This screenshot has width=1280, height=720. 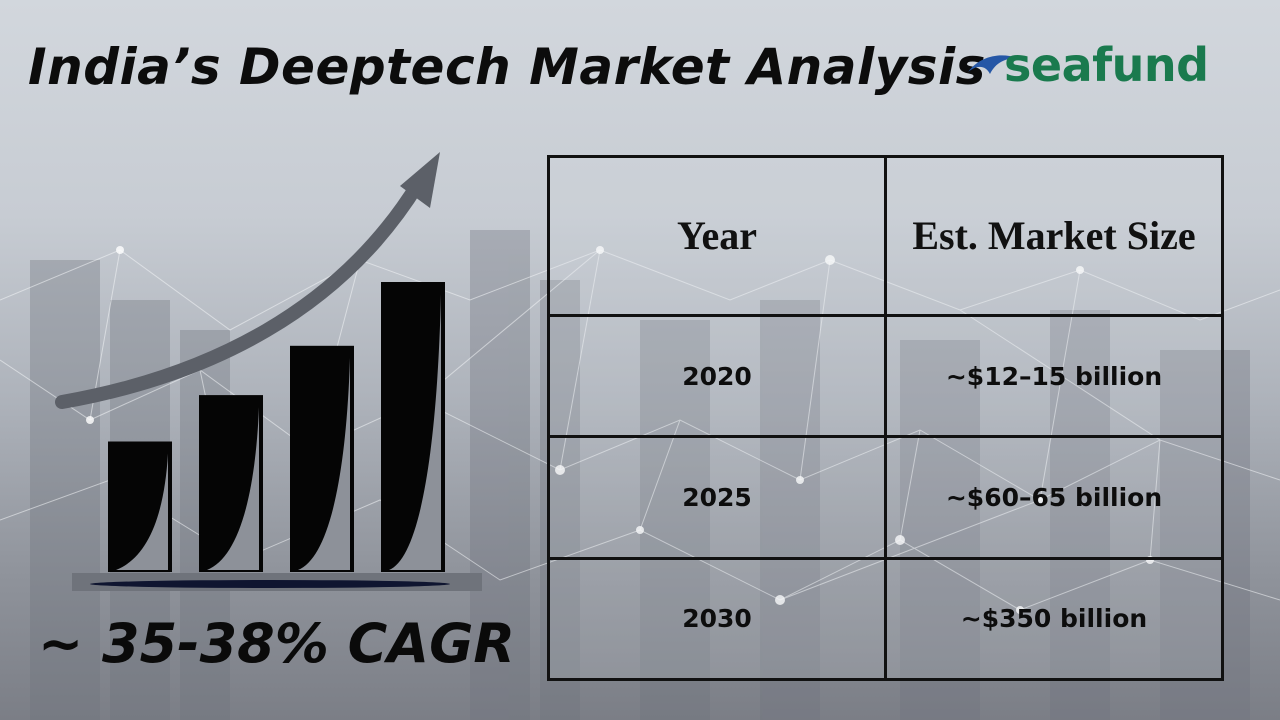 I want to click on header-market-size: Est. Market Size, so click(x=1054, y=236).